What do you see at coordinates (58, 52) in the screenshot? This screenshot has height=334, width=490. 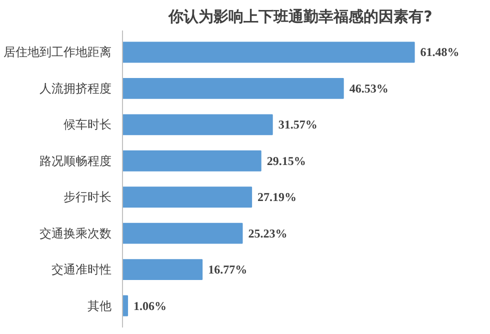 I see `y-tick-label: 居住地到工作地距离` at bounding box center [58, 52].